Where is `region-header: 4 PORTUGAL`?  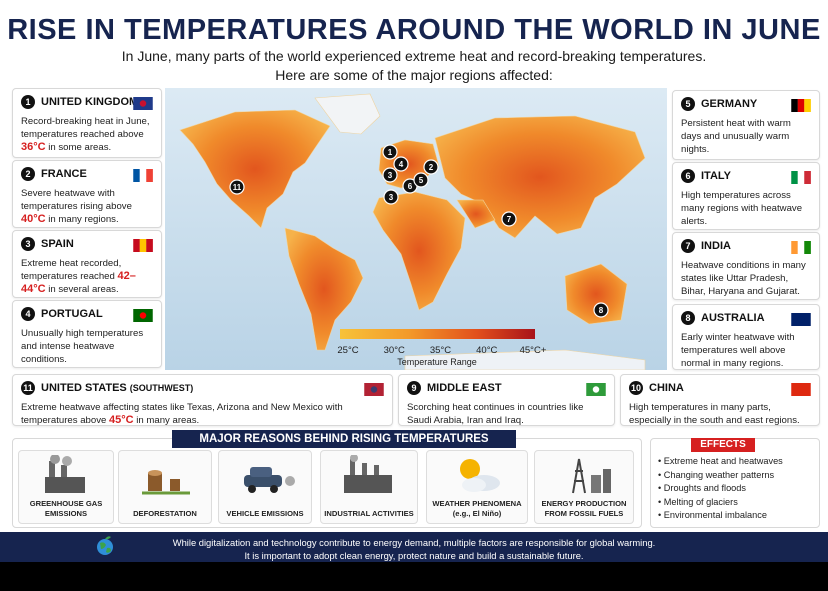 region-header: 4 PORTUGAL is located at coordinates (88, 314).